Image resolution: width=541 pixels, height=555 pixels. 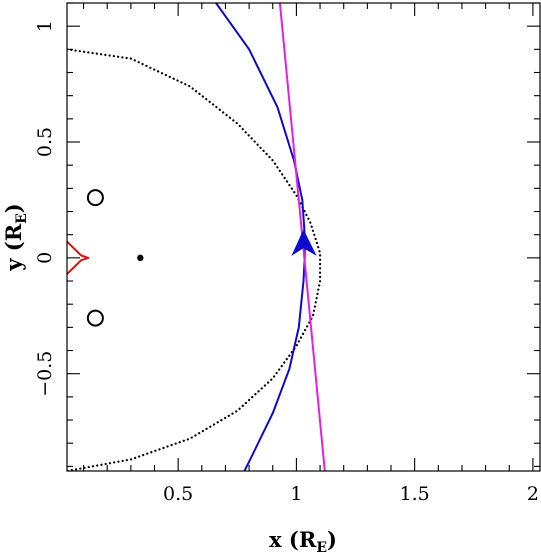 I want to click on y-axis-title-main: y (R, so click(x=13, y=247).